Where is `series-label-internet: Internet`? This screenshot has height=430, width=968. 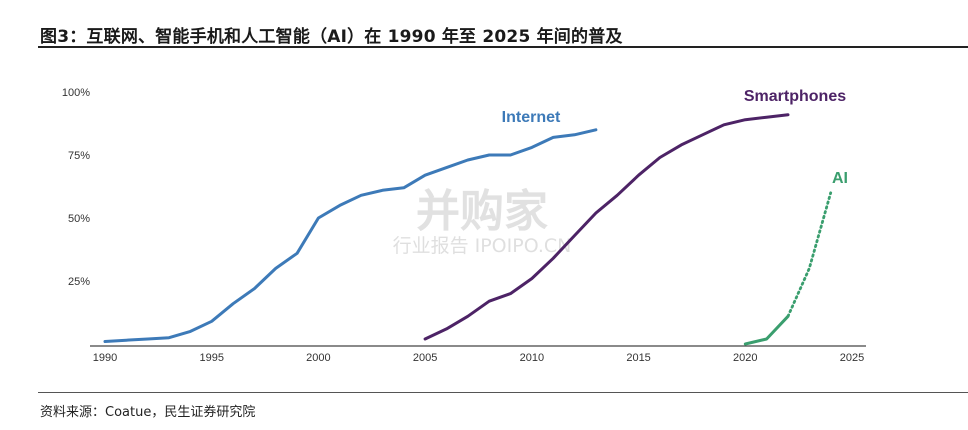 series-label-internet: Internet is located at coordinates (531, 117).